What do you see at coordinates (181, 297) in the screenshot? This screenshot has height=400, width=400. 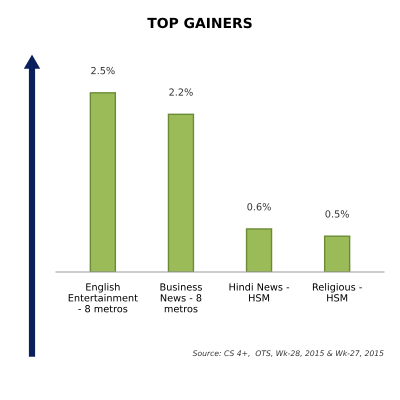 I see `x-tick-label: Business News - 8 metros` at bounding box center [181, 297].